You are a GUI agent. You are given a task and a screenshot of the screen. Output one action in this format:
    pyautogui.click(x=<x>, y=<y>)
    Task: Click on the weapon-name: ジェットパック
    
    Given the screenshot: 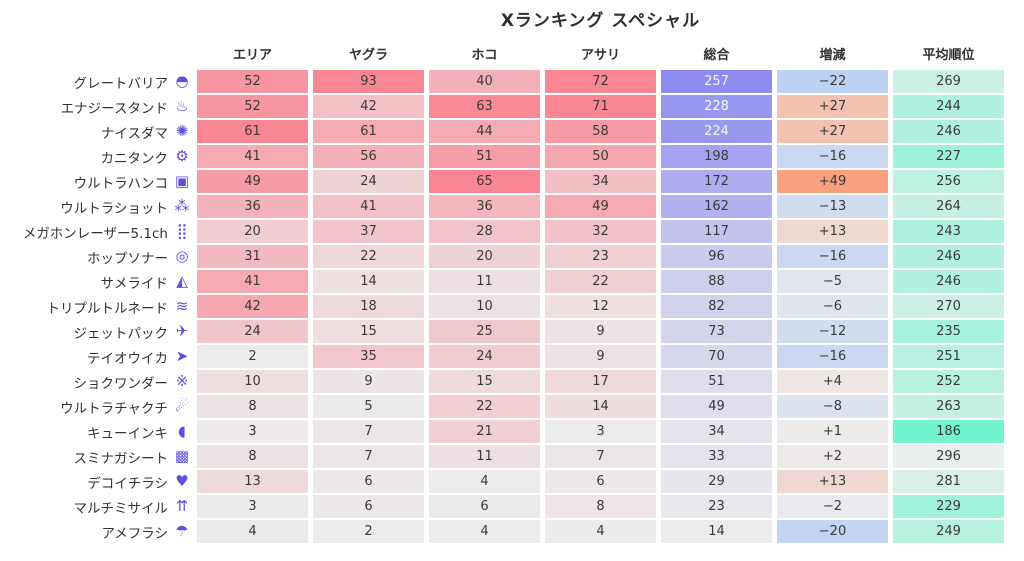 What is the action you would take?
    pyautogui.click(x=121, y=333)
    